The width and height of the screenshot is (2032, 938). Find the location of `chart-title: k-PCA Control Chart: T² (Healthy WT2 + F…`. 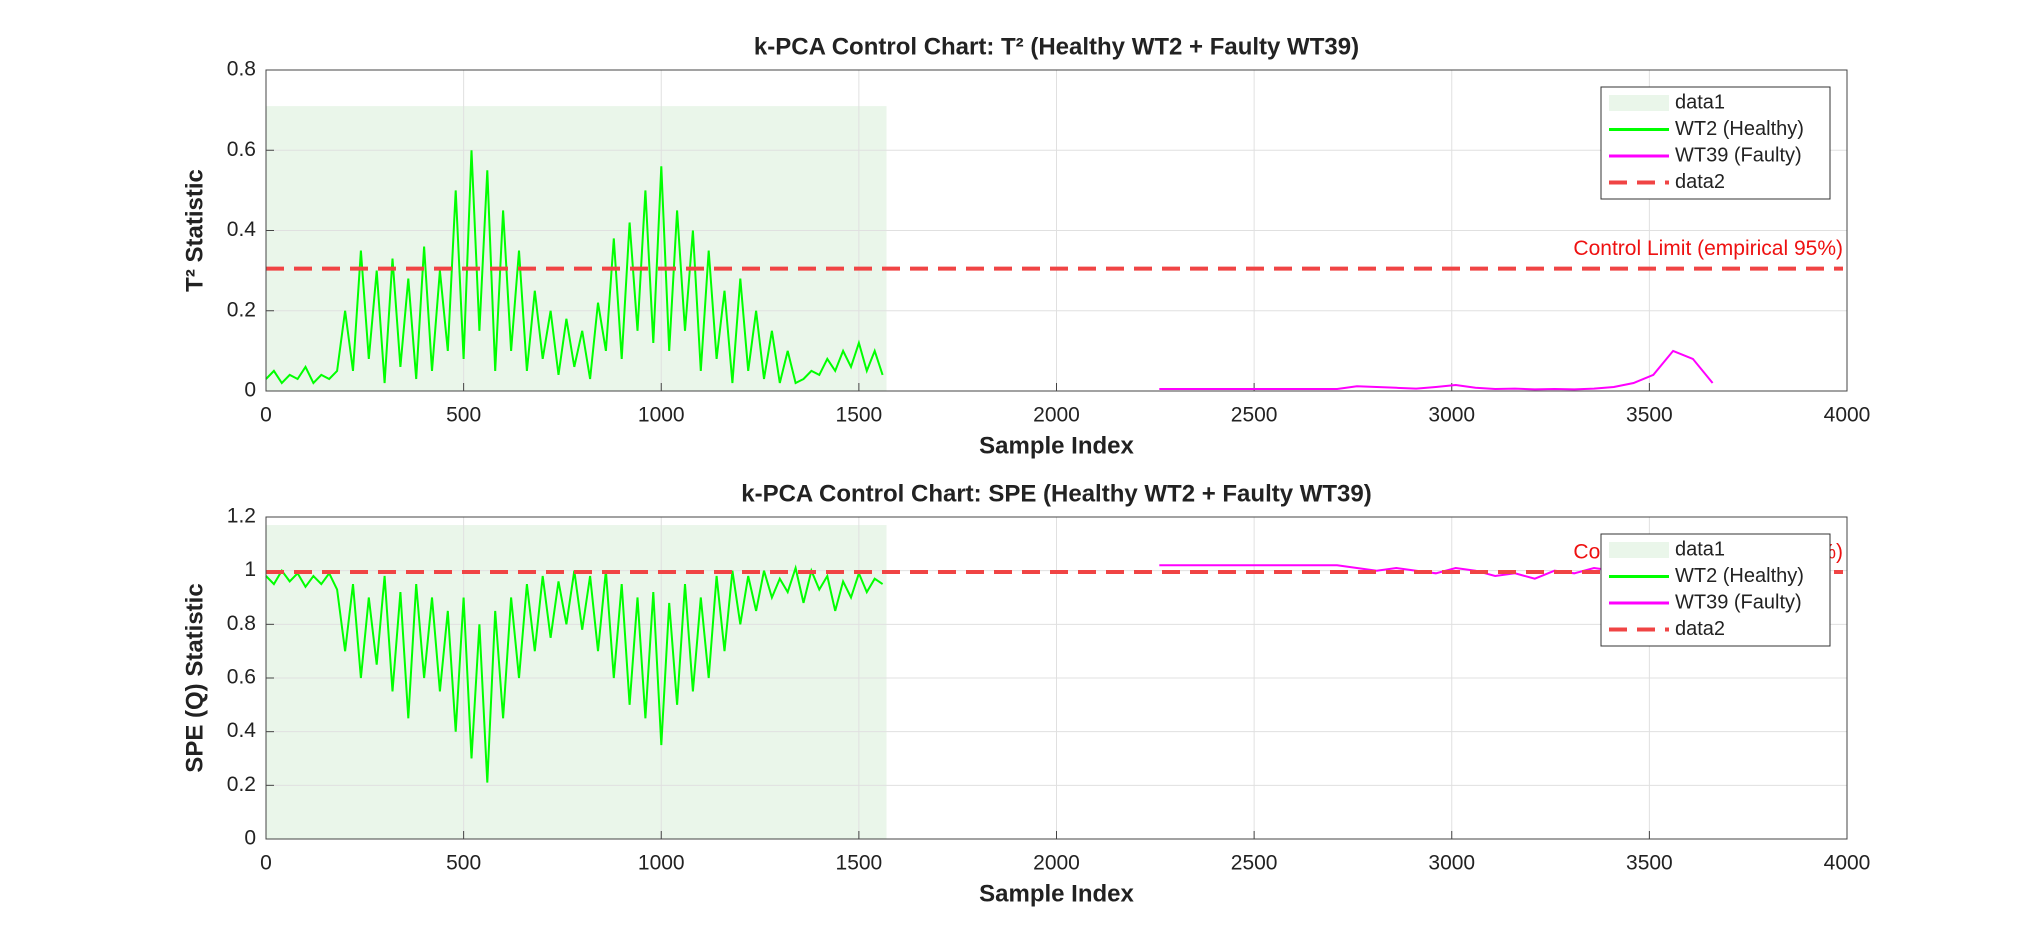

chart-title: k-PCA Control Chart: T² (Healthy WT2 + F… is located at coordinates (1056, 46).